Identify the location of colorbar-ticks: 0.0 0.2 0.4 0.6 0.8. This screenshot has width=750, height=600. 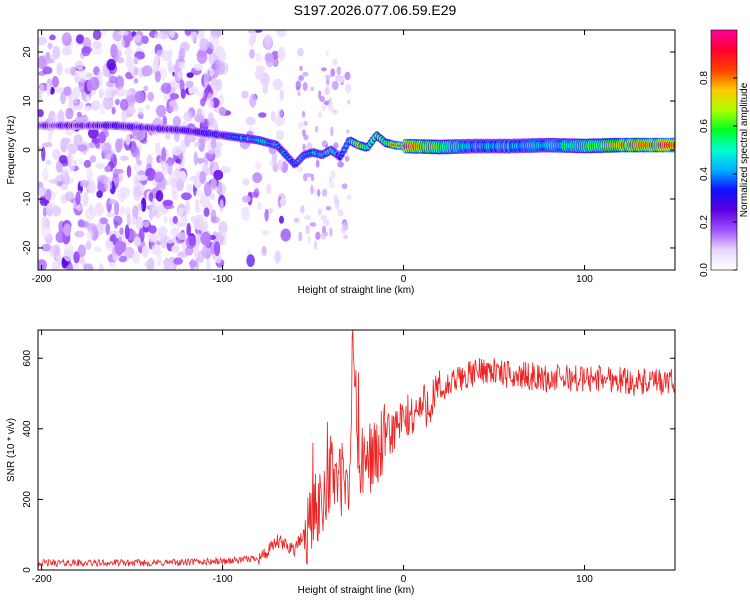
(718, 174).